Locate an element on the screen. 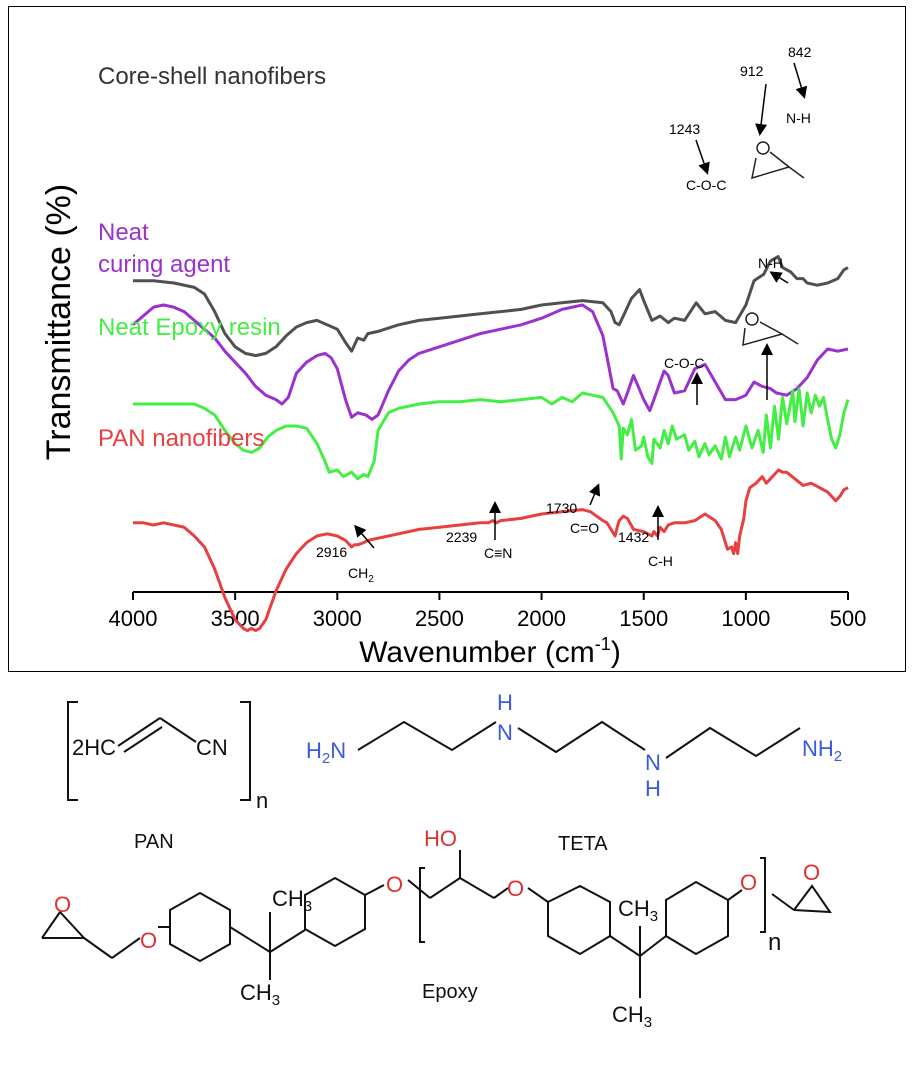 The height and width of the screenshot is (1065, 914). annotation-c-triple-n: C≡N is located at coordinates (498, 553).